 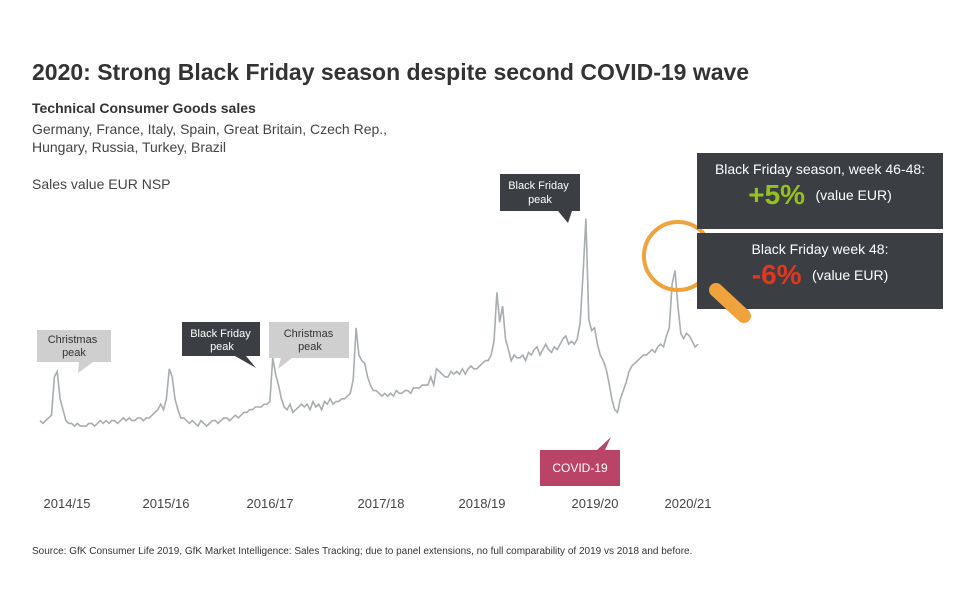 What do you see at coordinates (820, 169) in the screenshot?
I see `panel-season-label: Black Friday season, week 46-48:` at bounding box center [820, 169].